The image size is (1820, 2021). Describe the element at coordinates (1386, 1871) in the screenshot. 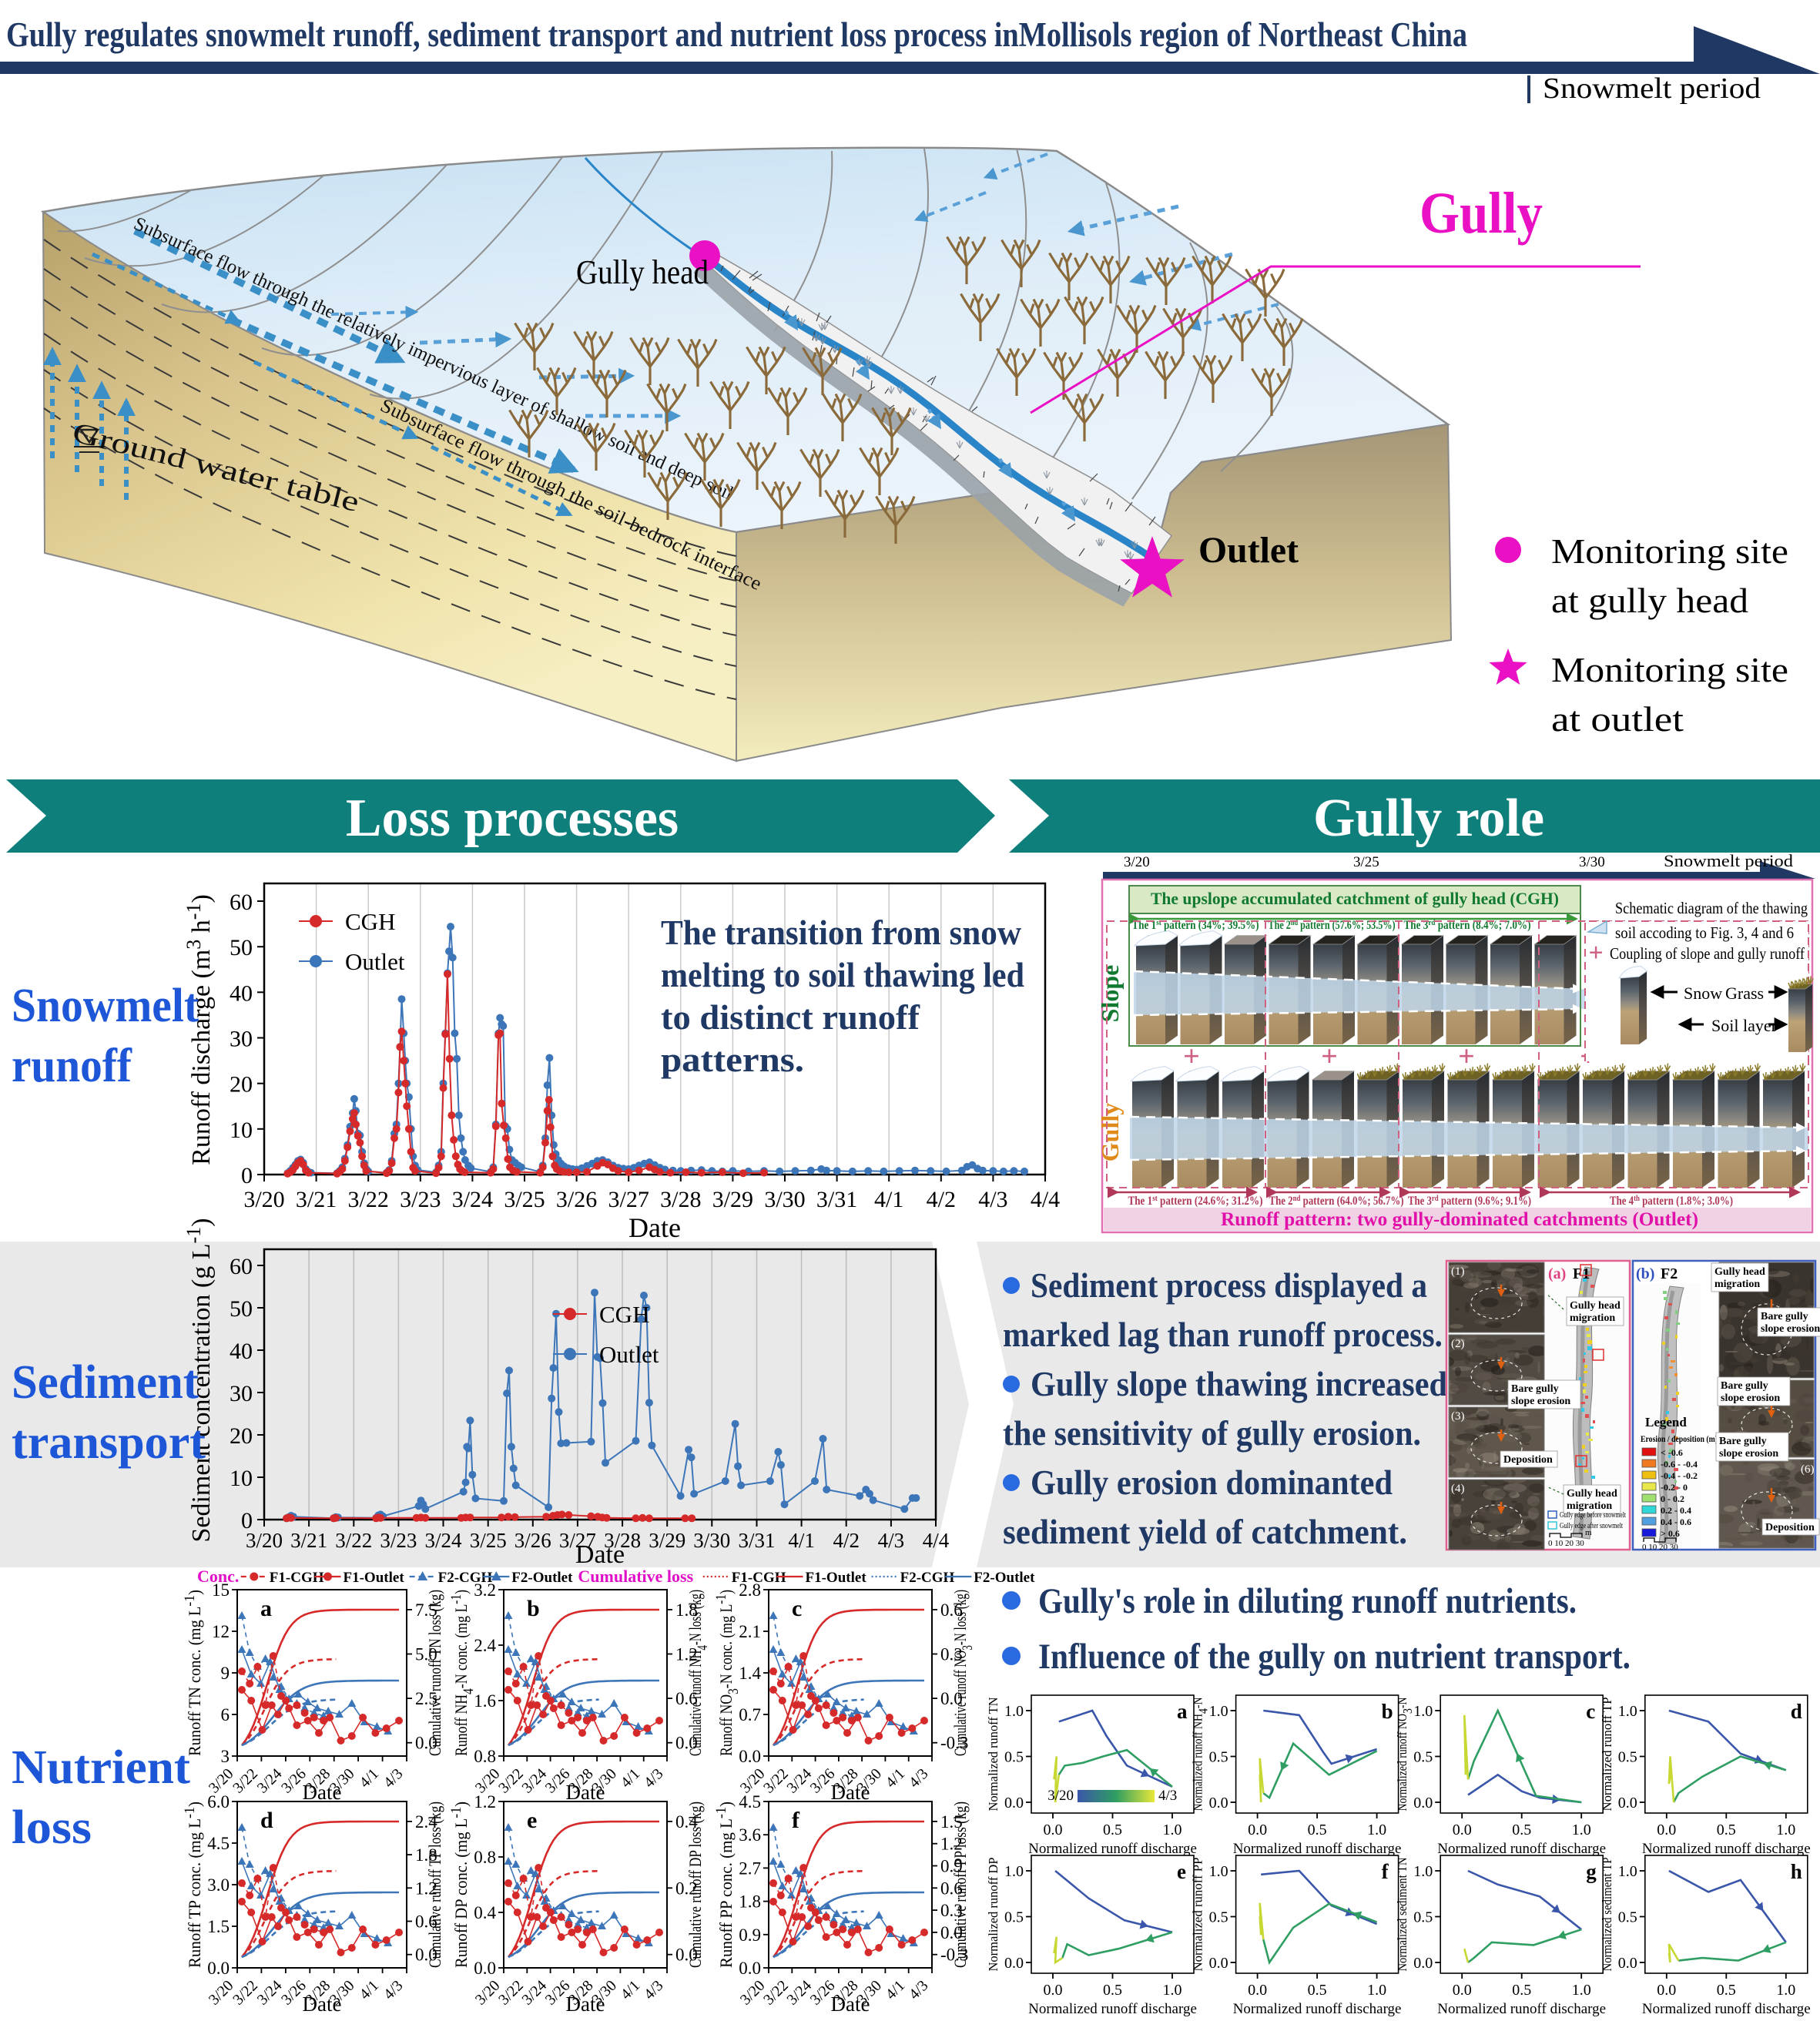

I see `svg-text: f` at that location.